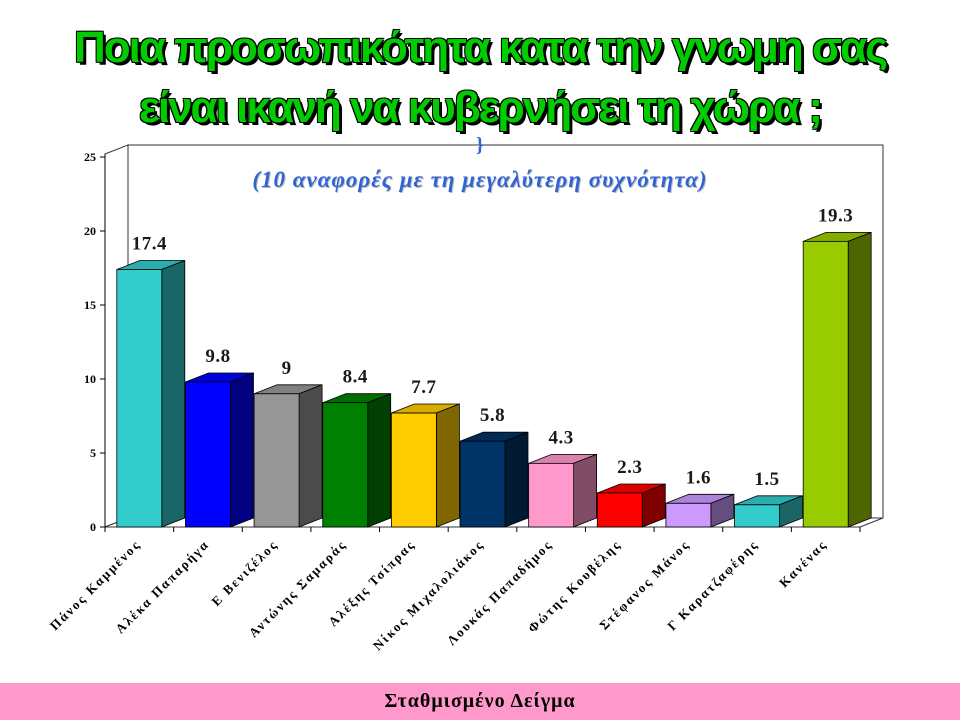 The height and width of the screenshot is (720, 960). Describe the element at coordinates (217, 356) in the screenshot. I see `value-label: 9.8` at that location.